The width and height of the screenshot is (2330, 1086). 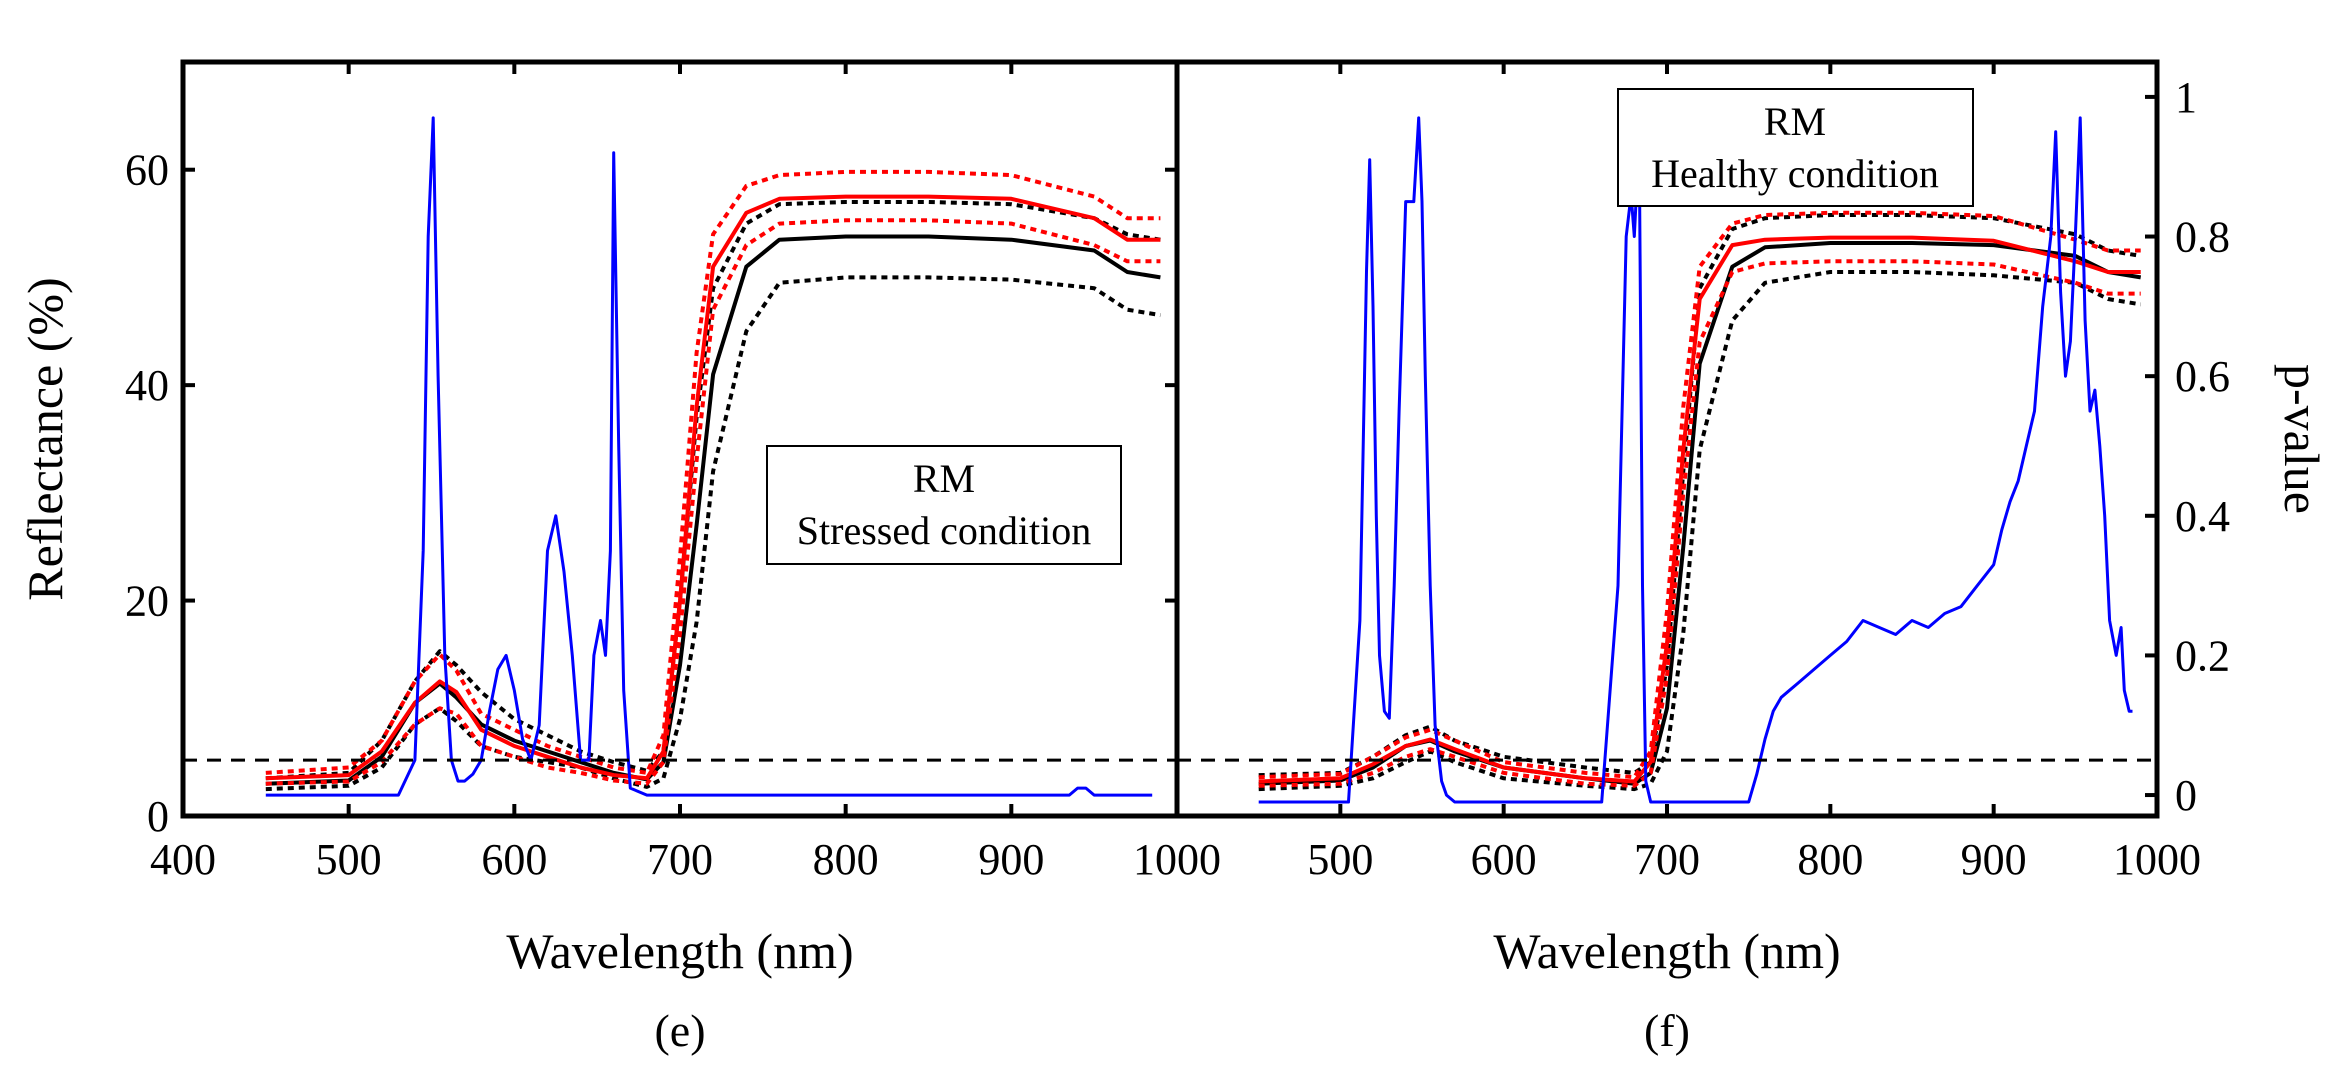 What do you see at coordinates (147, 170) in the screenshot?
I see `y-tick-label: 60` at bounding box center [147, 170].